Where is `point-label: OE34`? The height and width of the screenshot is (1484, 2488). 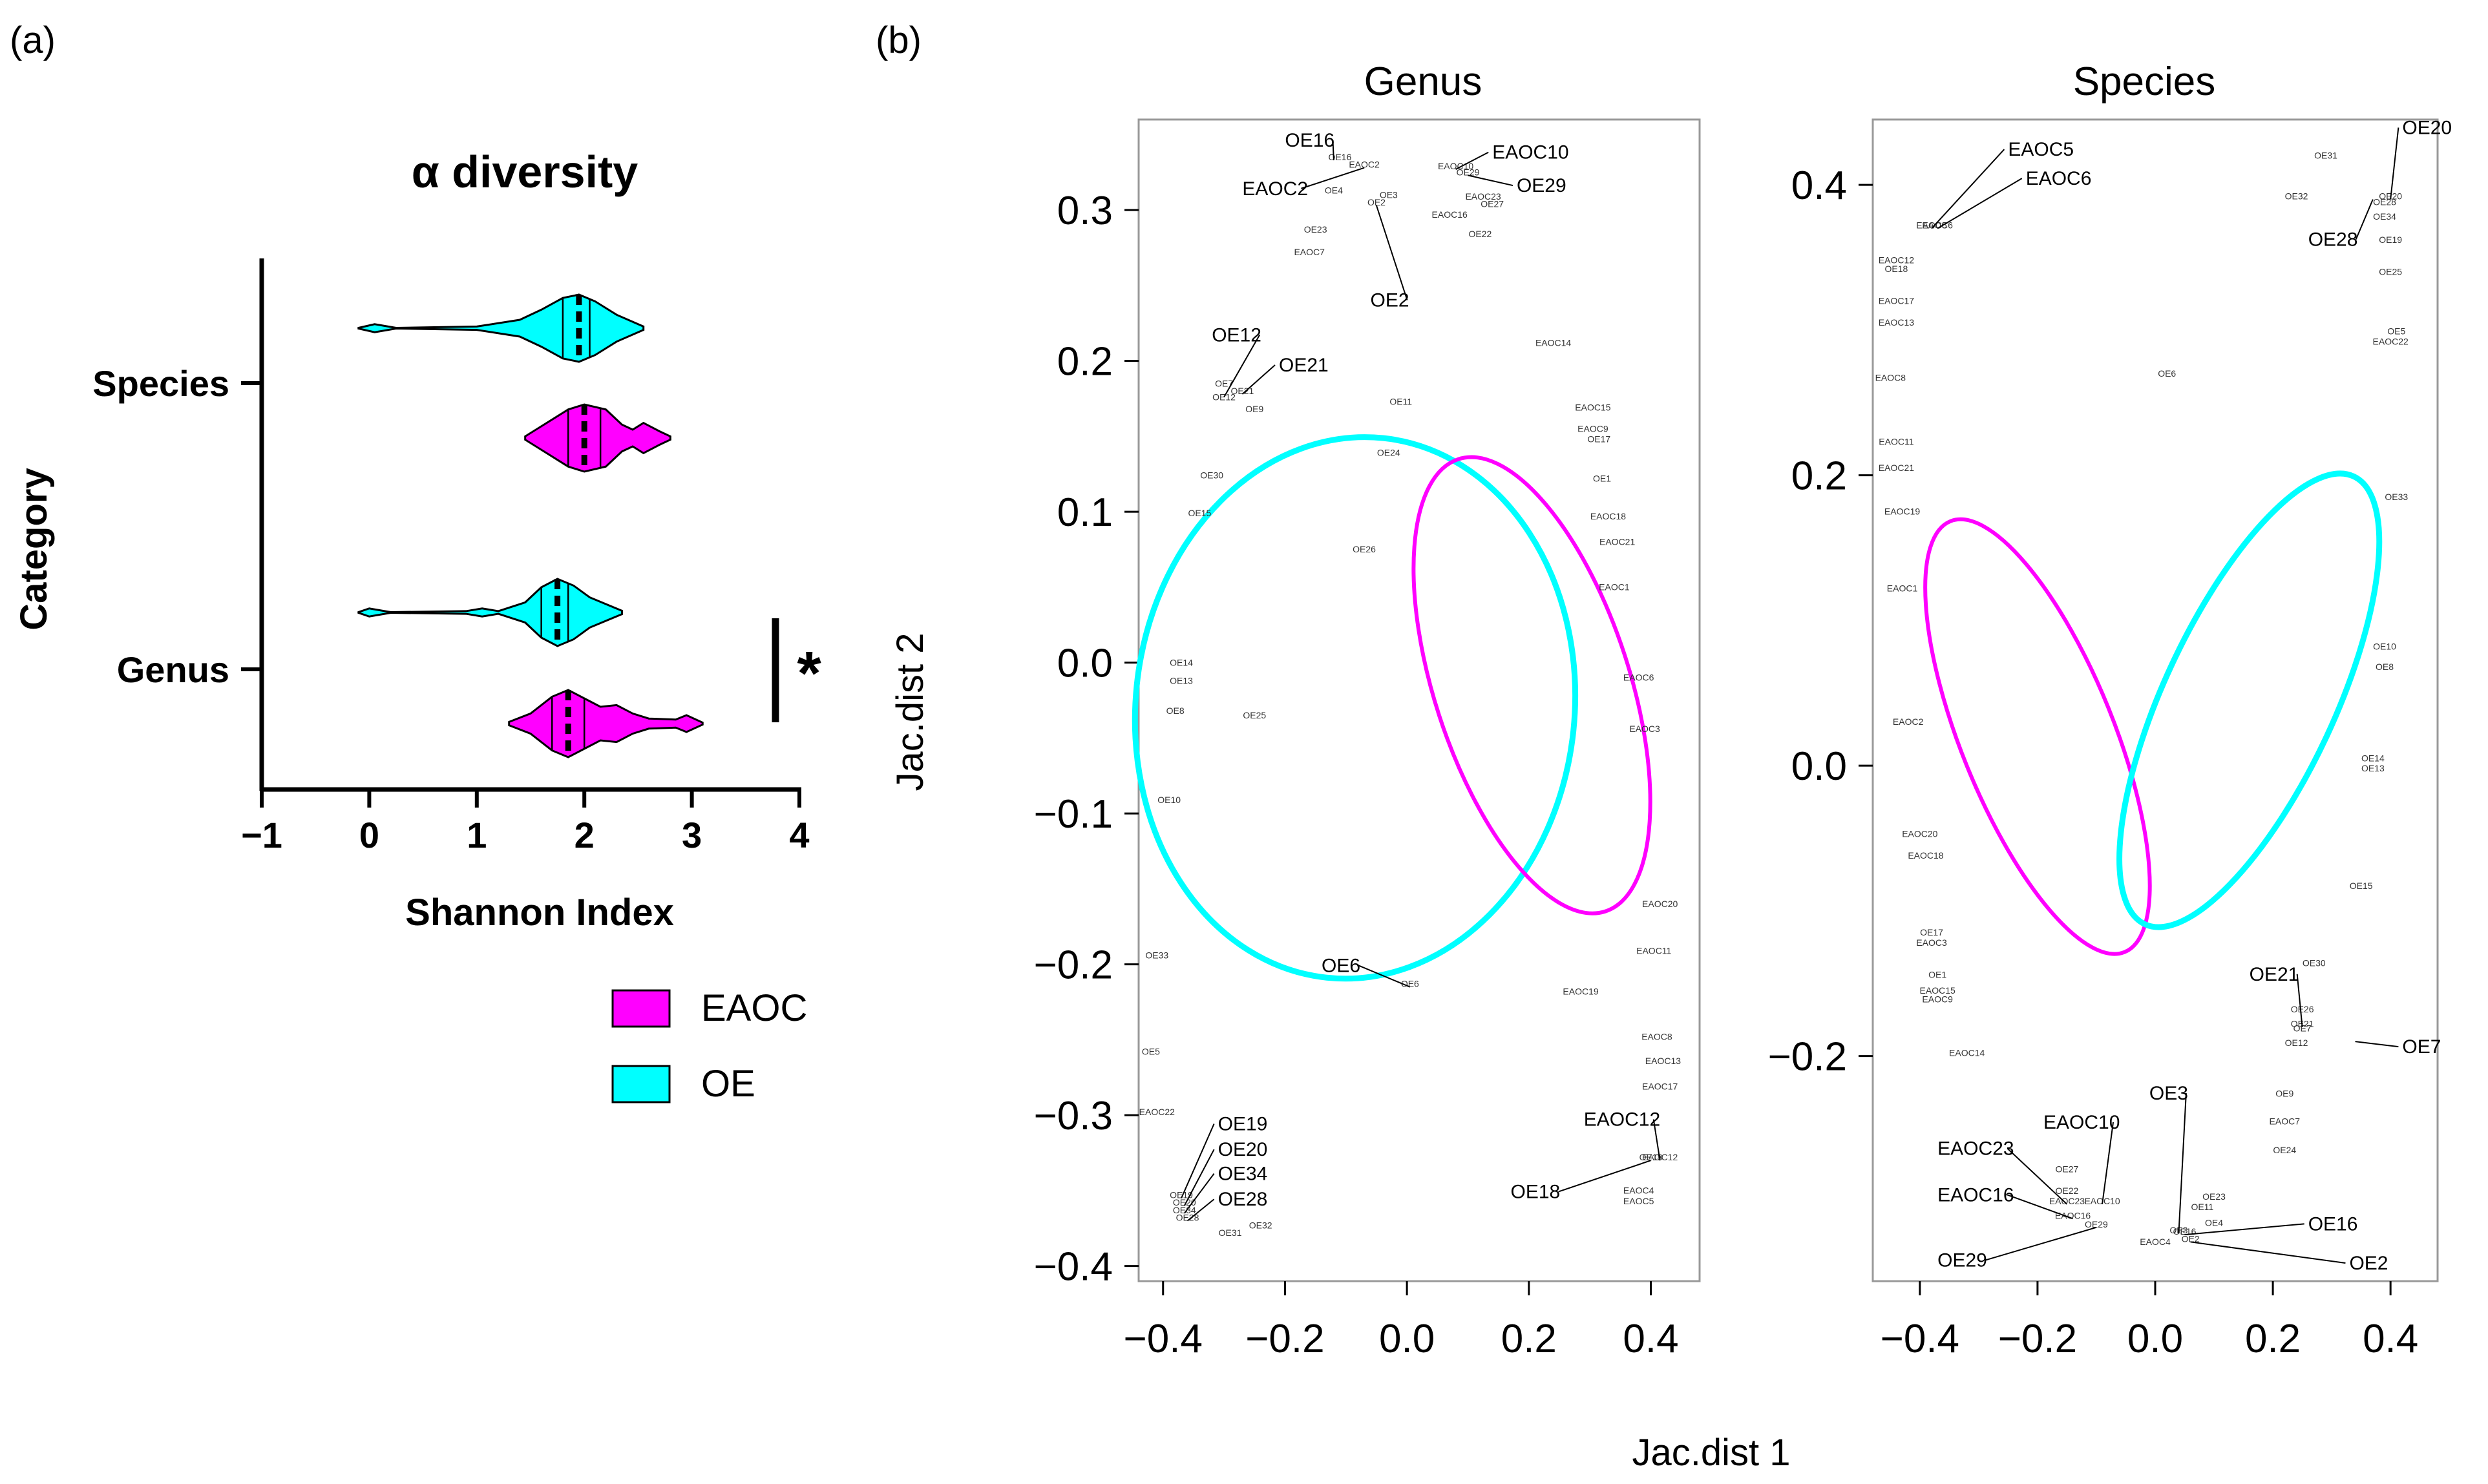 point-label: OE34 is located at coordinates (1185, 1210).